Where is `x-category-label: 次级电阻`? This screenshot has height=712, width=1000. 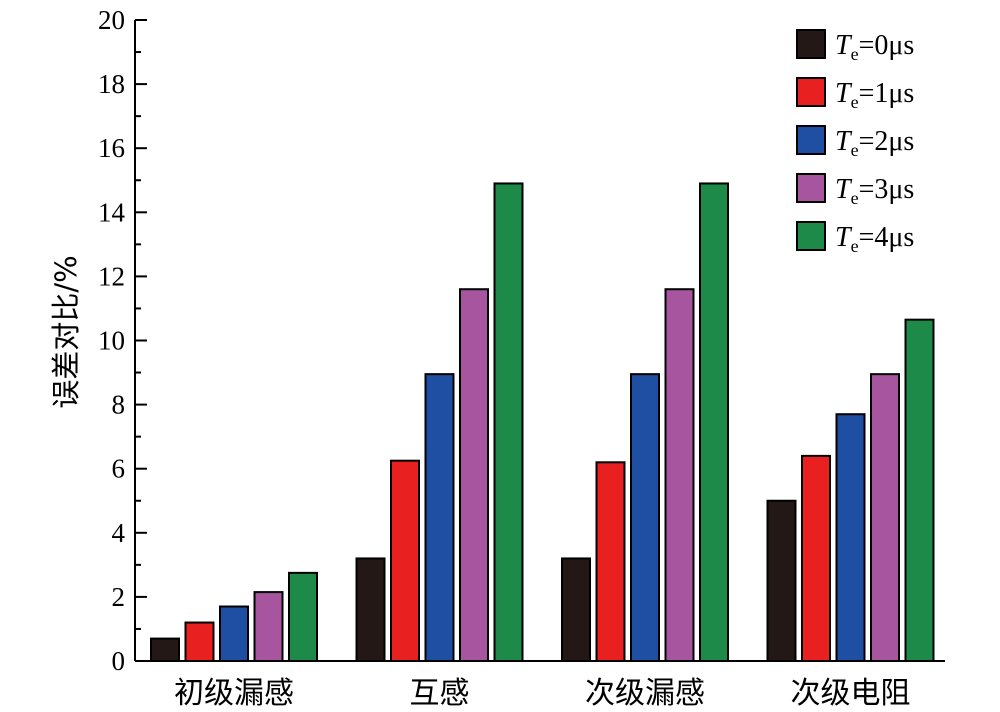
x-category-label: 次级电阻 is located at coordinates (851, 693).